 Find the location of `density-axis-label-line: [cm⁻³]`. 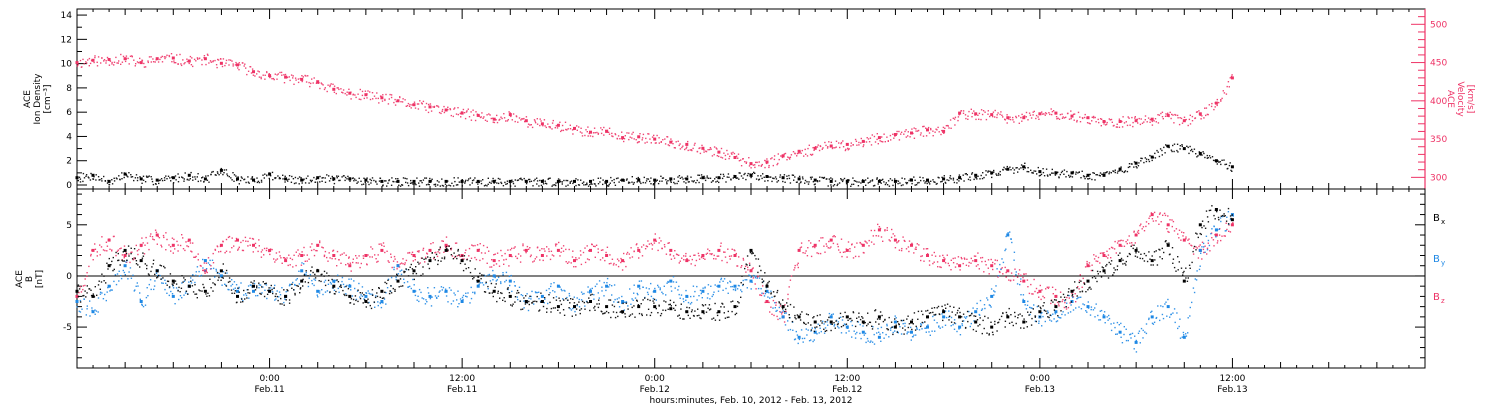

density-axis-label-line: [cm⁻³] is located at coordinates (48, 98).